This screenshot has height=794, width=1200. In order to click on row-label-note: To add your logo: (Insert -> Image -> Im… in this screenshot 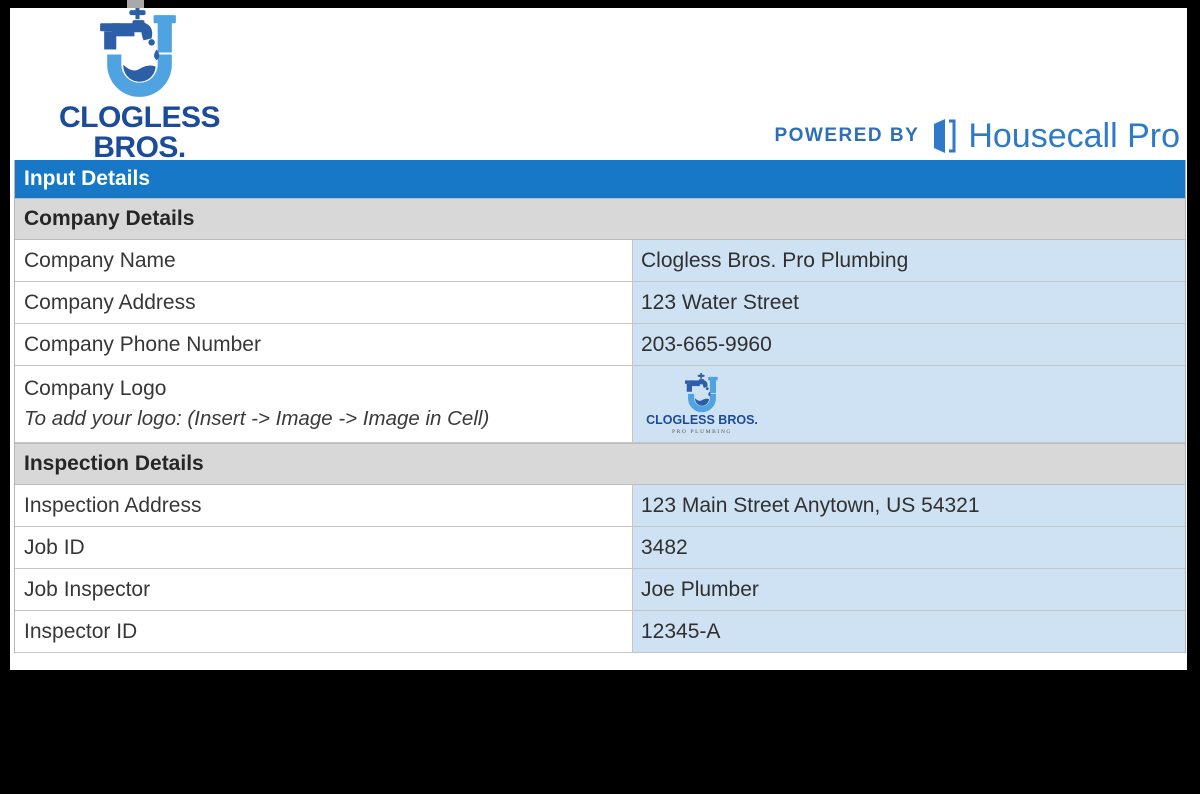, I will do `click(257, 419)`.